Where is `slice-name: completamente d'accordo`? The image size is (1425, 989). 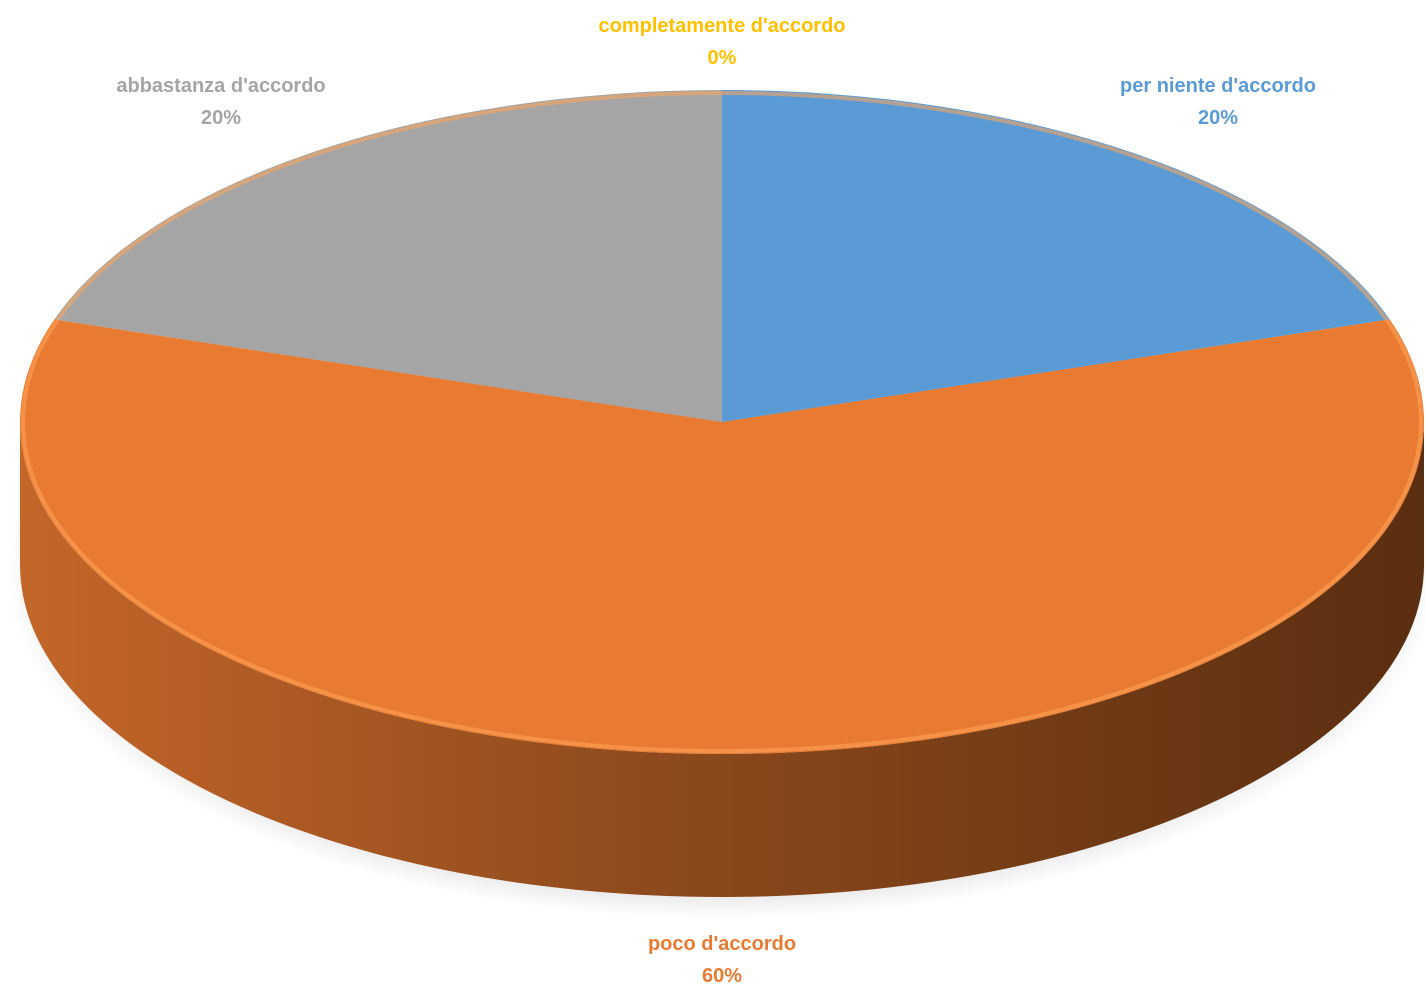 slice-name: completamente d'accordo is located at coordinates (722, 26).